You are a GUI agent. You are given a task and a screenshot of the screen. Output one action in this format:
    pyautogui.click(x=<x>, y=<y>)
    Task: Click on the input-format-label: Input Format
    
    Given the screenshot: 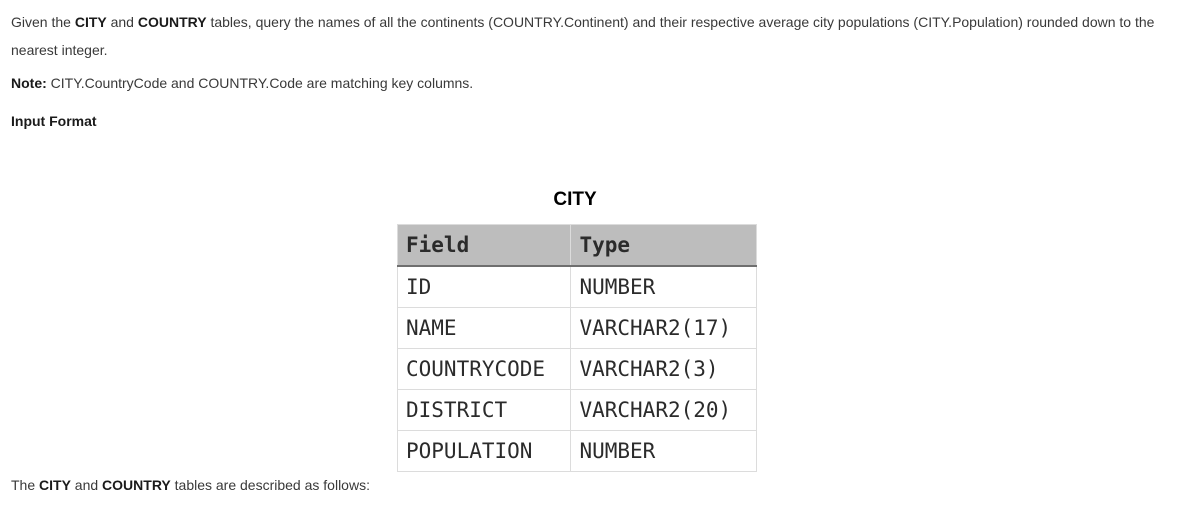 What is the action you would take?
    pyautogui.click(x=54, y=121)
    